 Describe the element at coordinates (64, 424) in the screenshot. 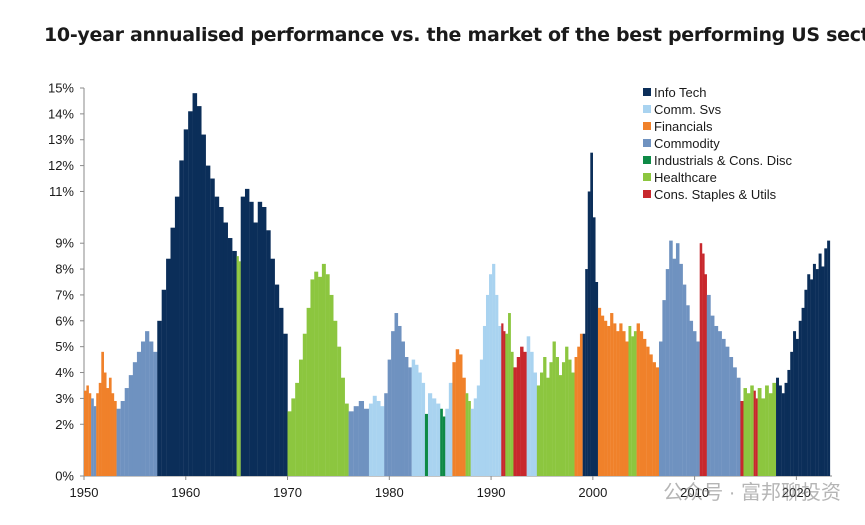

I see `y-tick-label: 2%` at that location.